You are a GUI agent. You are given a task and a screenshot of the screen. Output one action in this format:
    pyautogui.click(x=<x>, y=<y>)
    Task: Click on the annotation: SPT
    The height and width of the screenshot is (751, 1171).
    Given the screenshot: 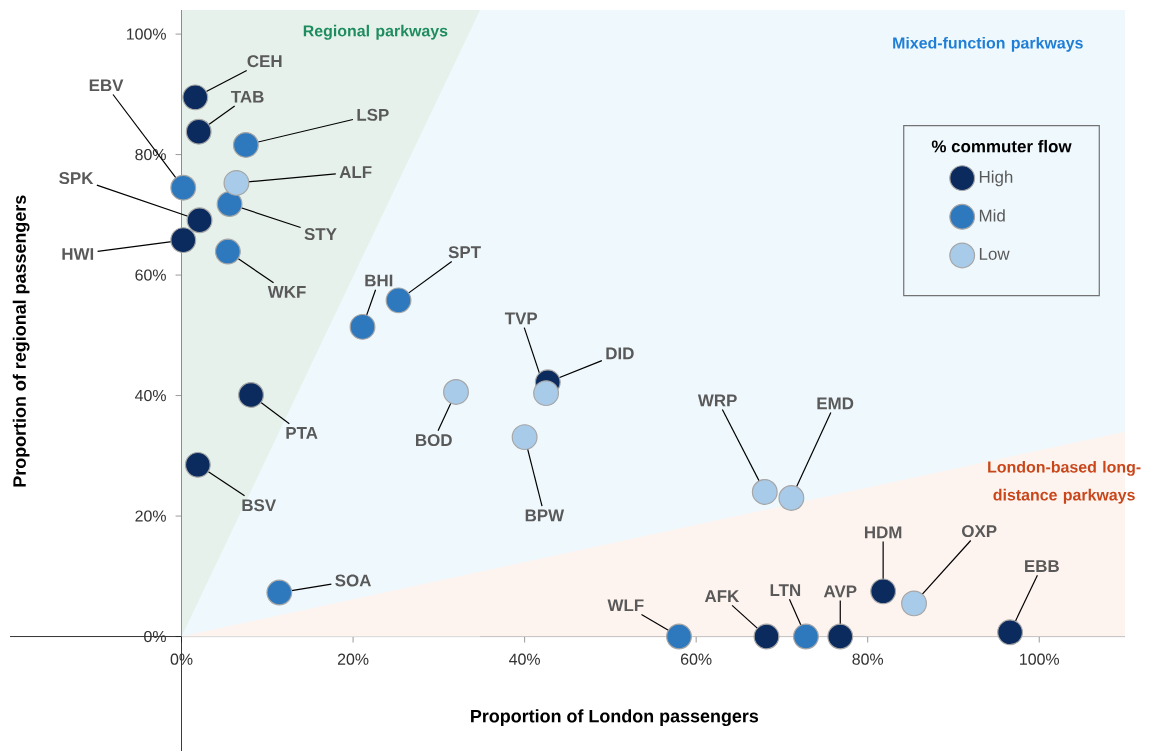 What is the action you would take?
    pyautogui.click(x=464, y=252)
    